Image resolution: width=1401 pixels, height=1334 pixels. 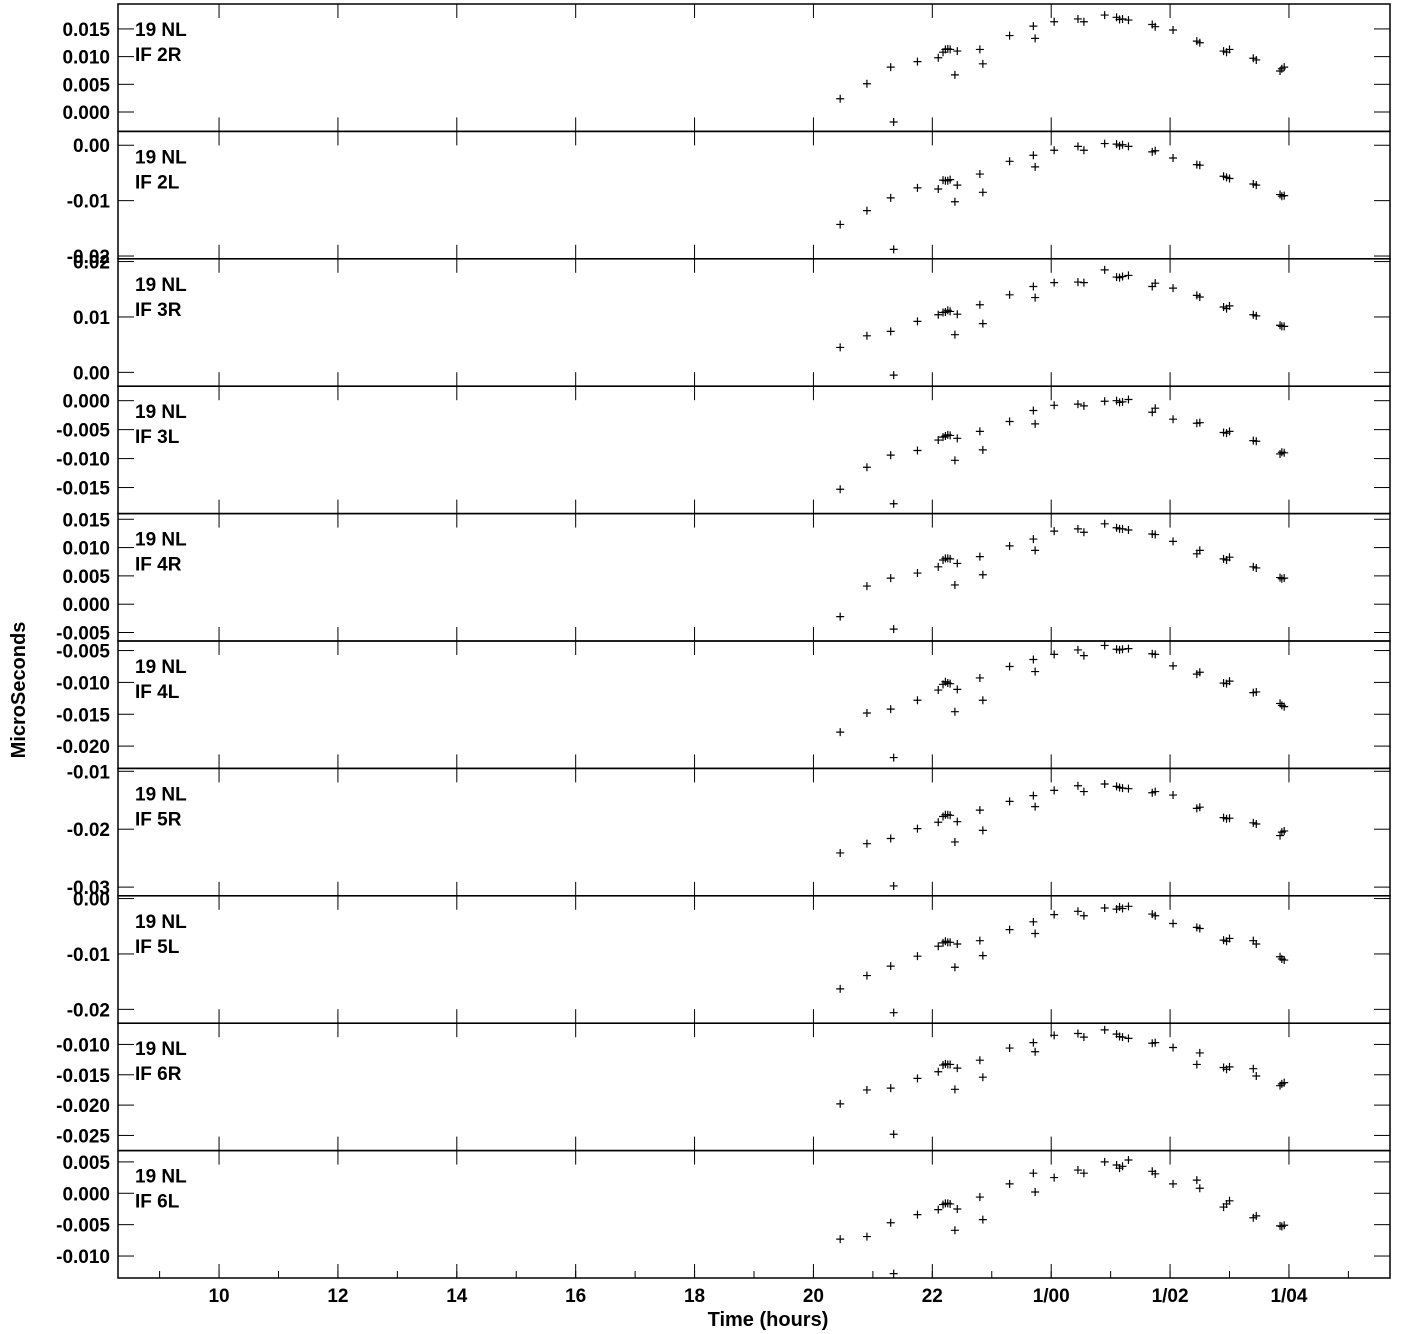 I want to click on y-tick-label: 0.005, so click(x=86, y=1163).